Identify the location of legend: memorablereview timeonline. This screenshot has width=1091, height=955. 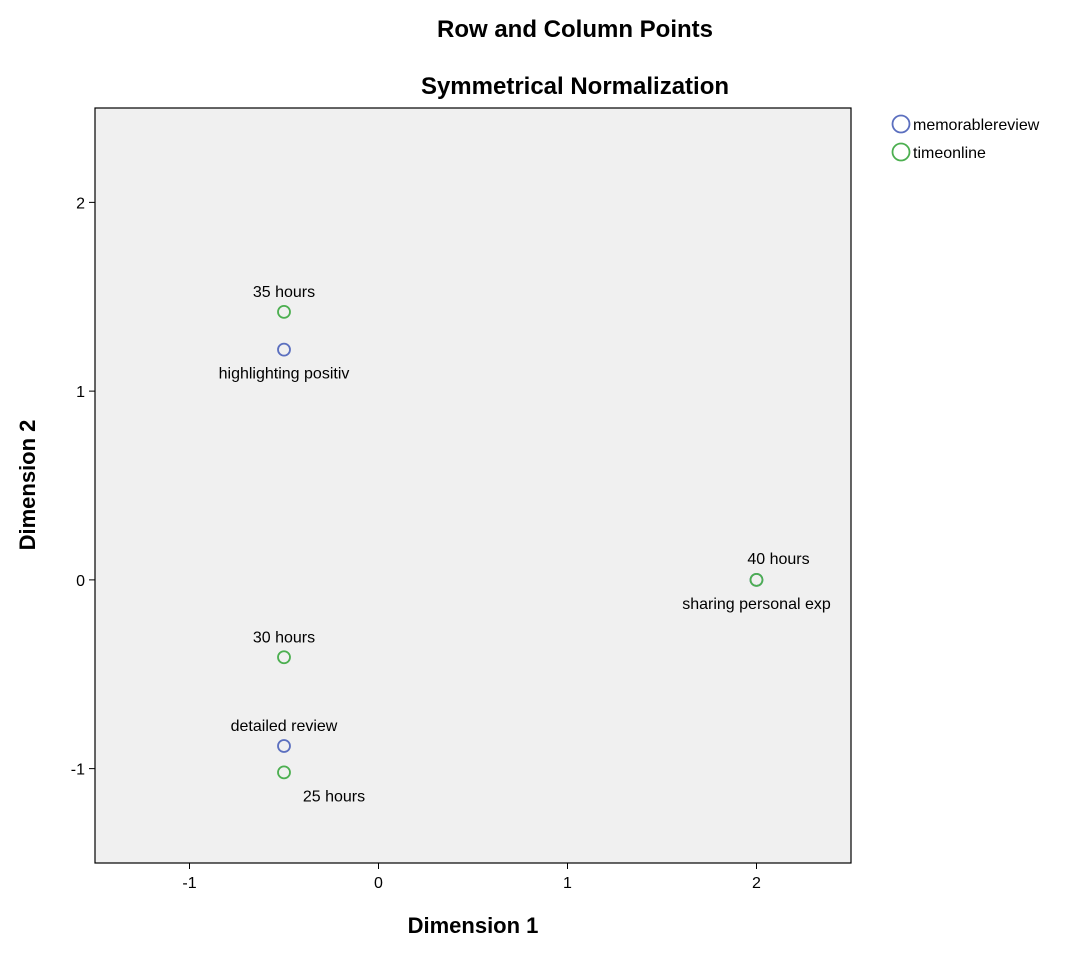
(965, 138).